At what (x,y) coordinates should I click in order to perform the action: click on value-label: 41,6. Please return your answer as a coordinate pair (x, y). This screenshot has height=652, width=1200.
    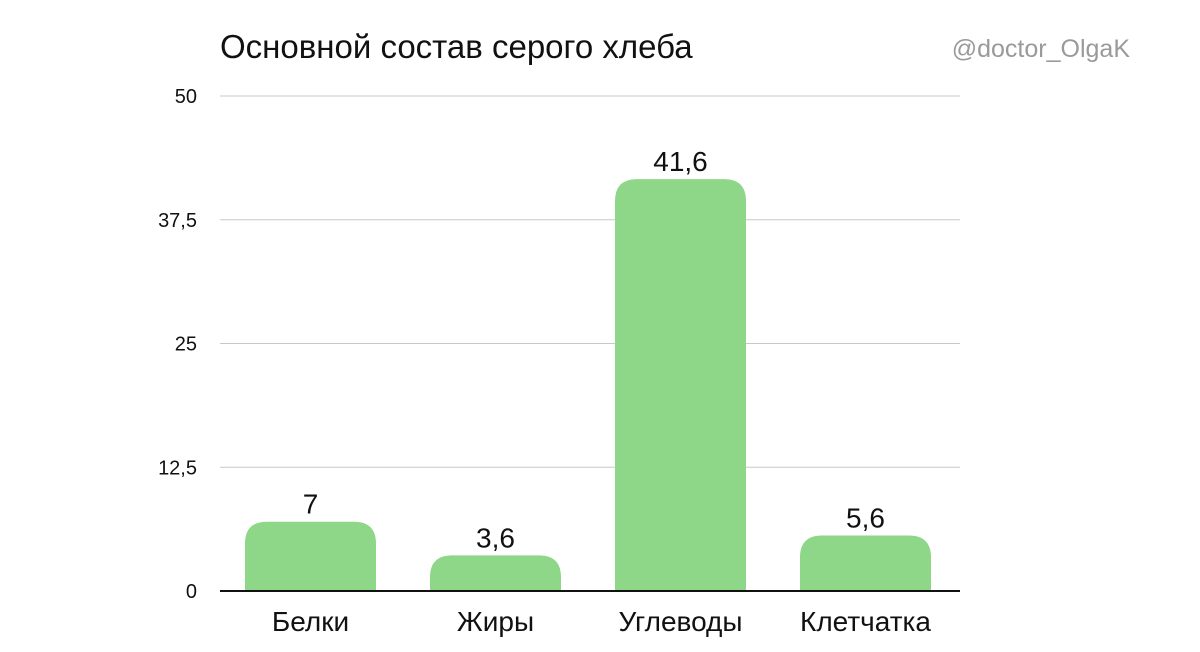
    Looking at the image, I should click on (680, 161).